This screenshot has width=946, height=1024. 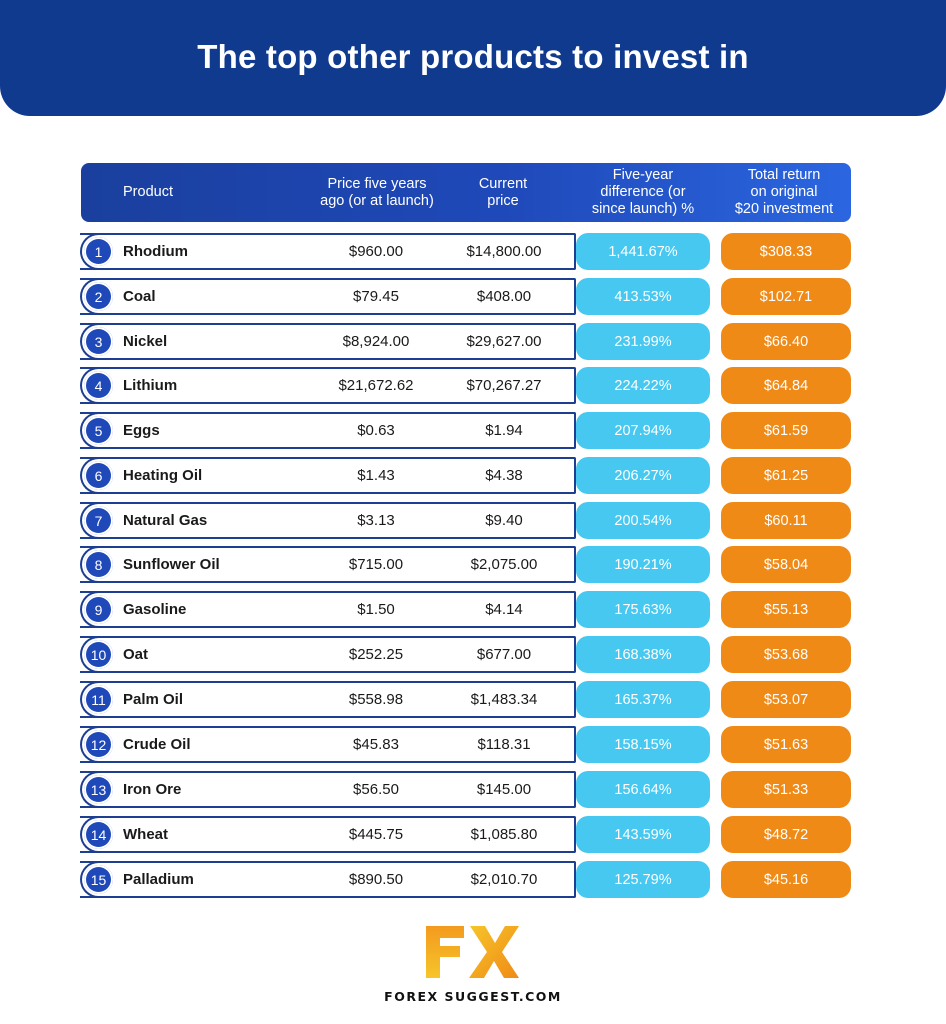 I want to click on product-name: Wheat, so click(x=145, y=834).